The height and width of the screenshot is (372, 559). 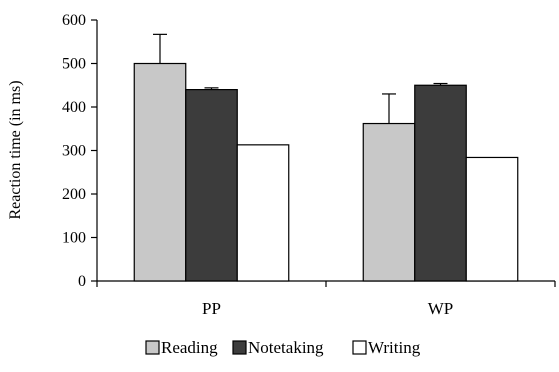 I want to click on y-tick-label: 400, so click(x=74, y=107).